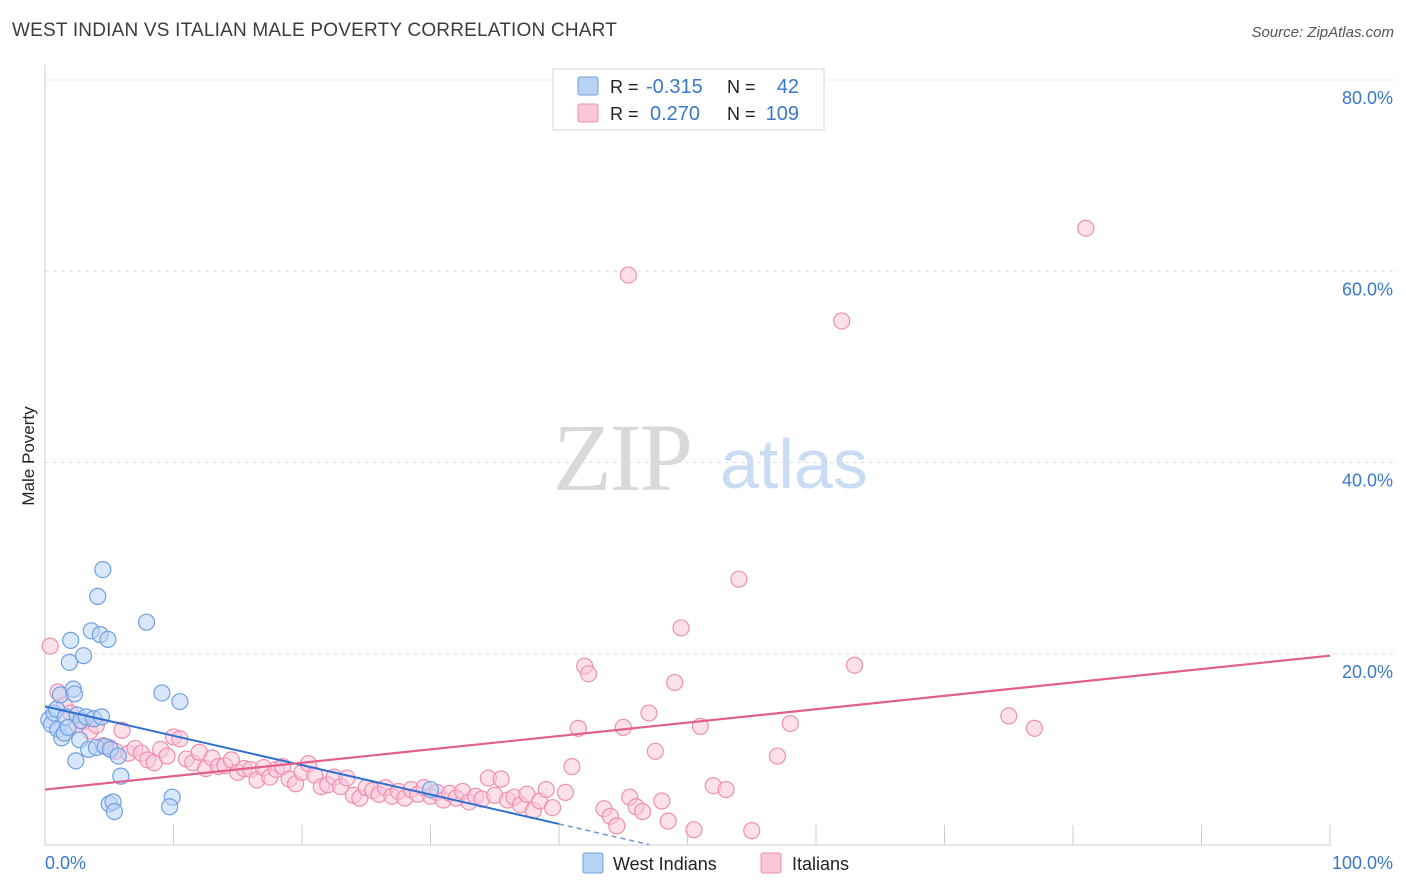  Describe the element at coordinates (588, 113) in the screenshot. I see `legend-swatch-pink` at that location.